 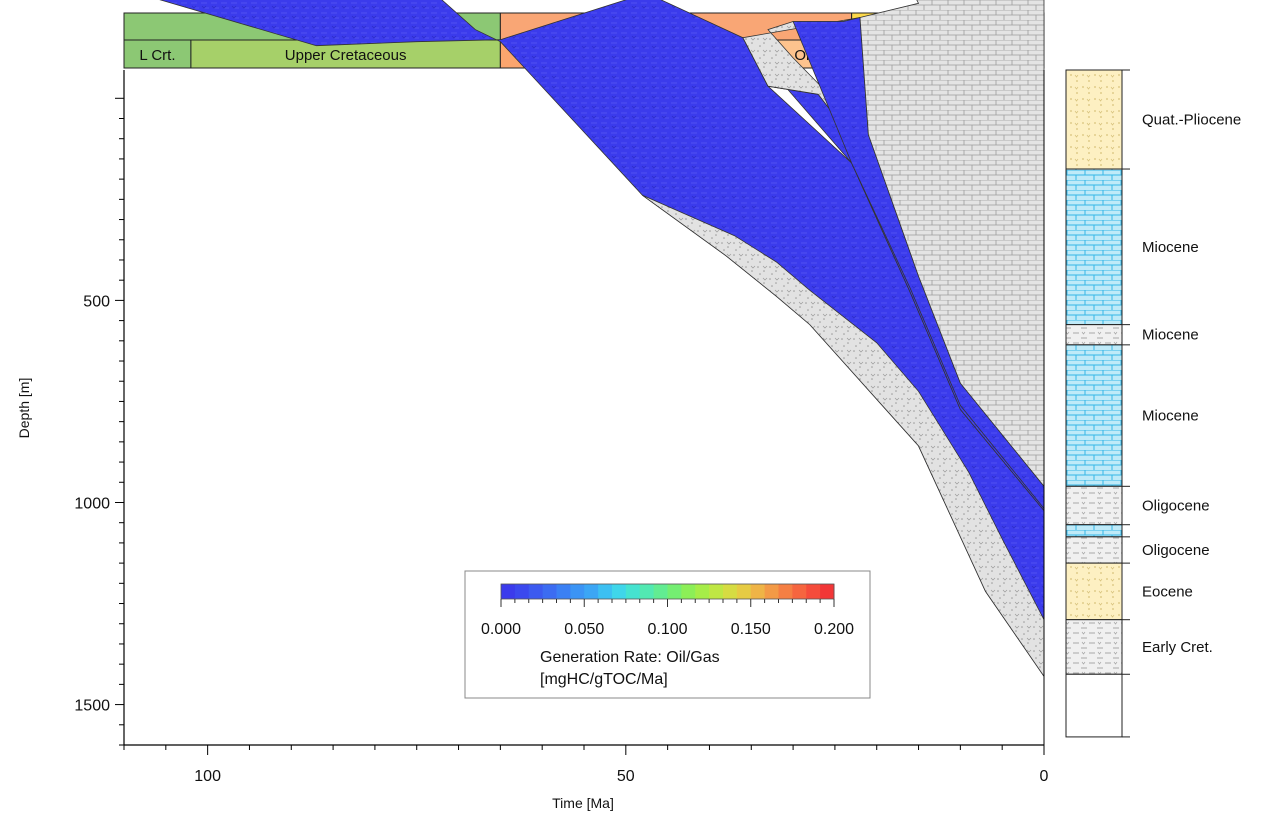 What do you see at coordinates (96, 301) in the screenshot?
I see `y-tick-label: 500` at bounding box center [96, 301].